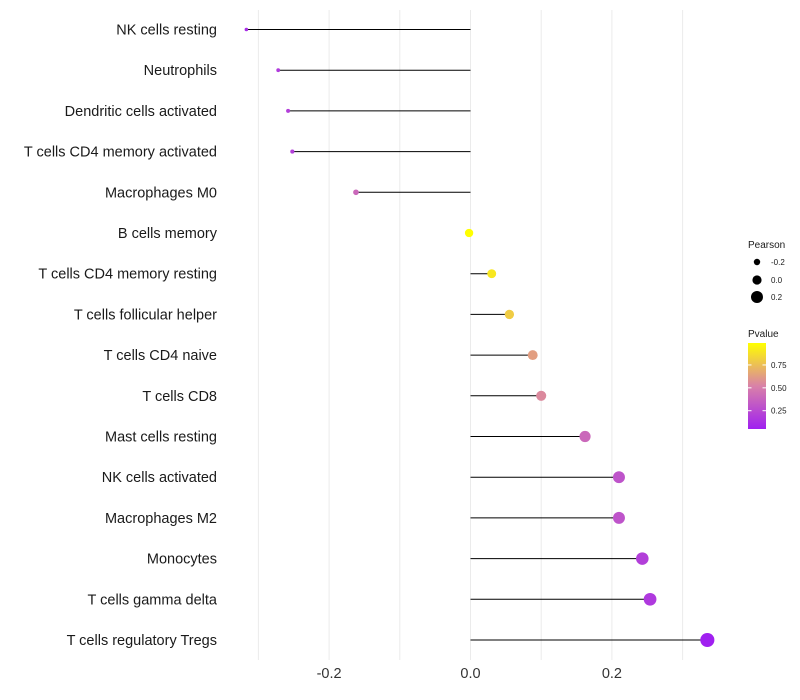  Describe the element at coordinates (179, 397) in the screenshot. I see `category-label: T cells CD8` at that location.